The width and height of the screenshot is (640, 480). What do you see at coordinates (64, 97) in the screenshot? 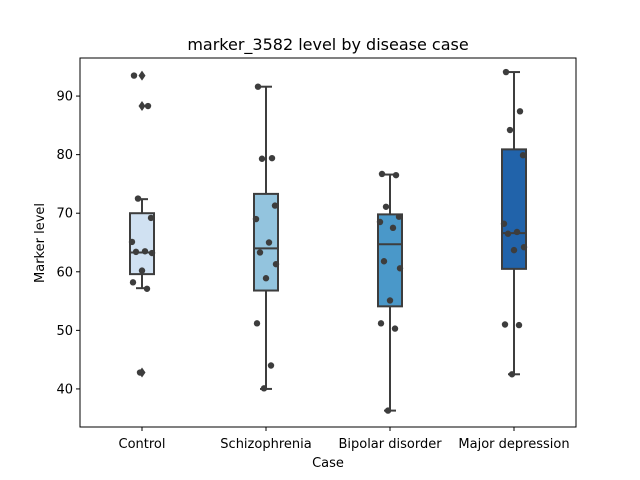
I see `y-tick-label: 90` at bounding box center [64, 97].